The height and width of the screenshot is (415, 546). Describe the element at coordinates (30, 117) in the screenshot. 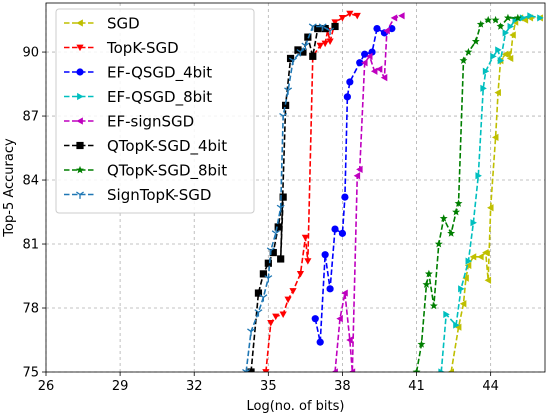

I see `y-tick-label: 87` at that location.